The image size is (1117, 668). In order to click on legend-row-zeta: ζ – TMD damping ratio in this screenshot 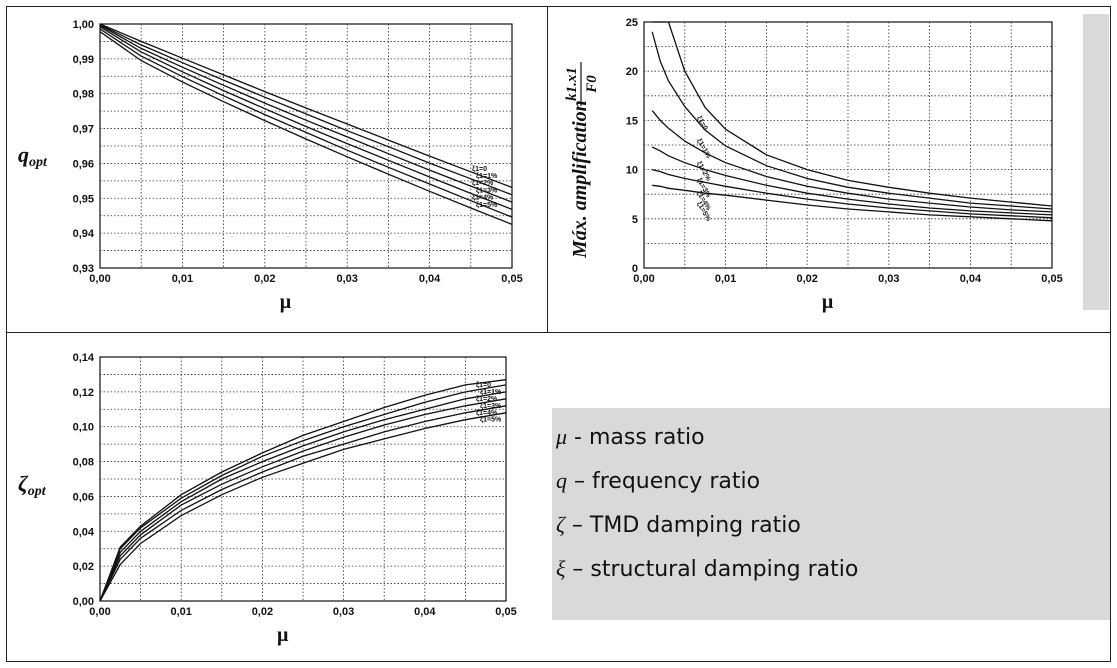, I will do `click(678, 525)`.